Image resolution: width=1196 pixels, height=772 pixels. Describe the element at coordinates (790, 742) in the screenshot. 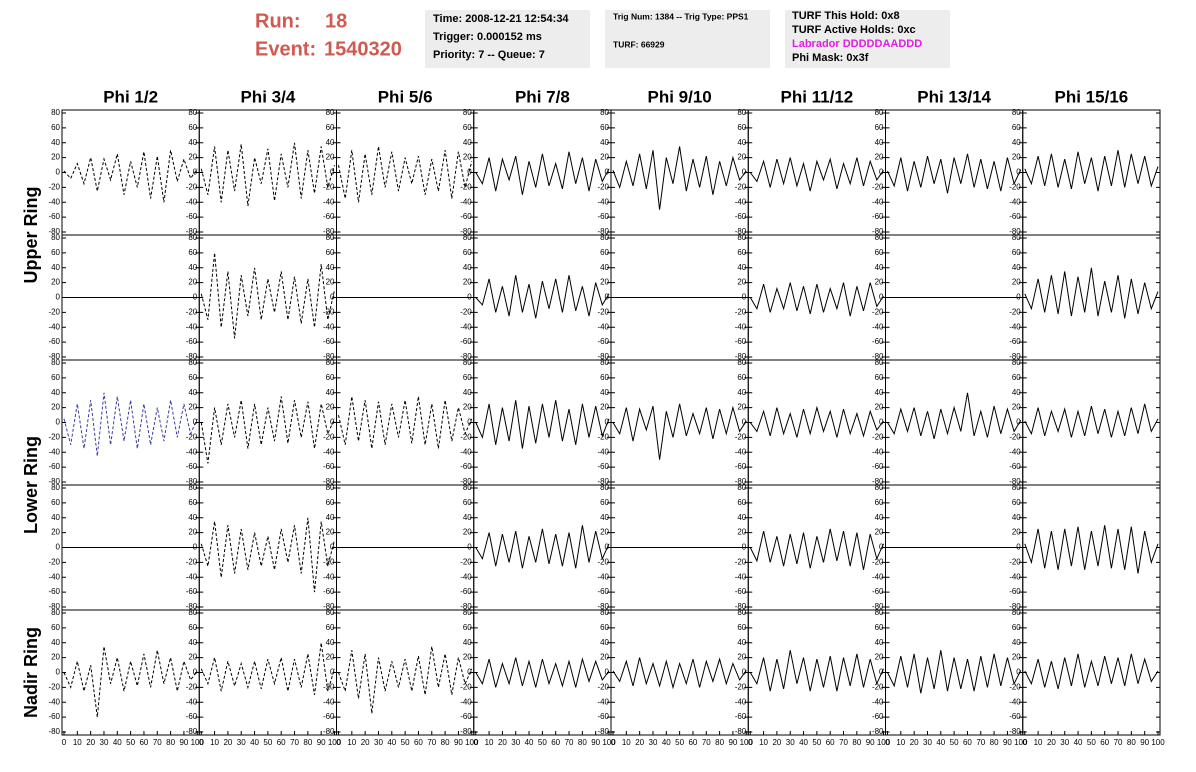

I see `x-tick-label: 30` at that location.